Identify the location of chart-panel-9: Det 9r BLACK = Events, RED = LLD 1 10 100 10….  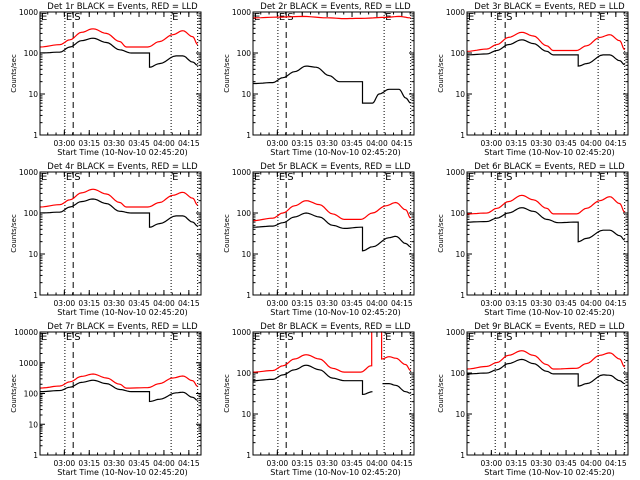
(533, 399).